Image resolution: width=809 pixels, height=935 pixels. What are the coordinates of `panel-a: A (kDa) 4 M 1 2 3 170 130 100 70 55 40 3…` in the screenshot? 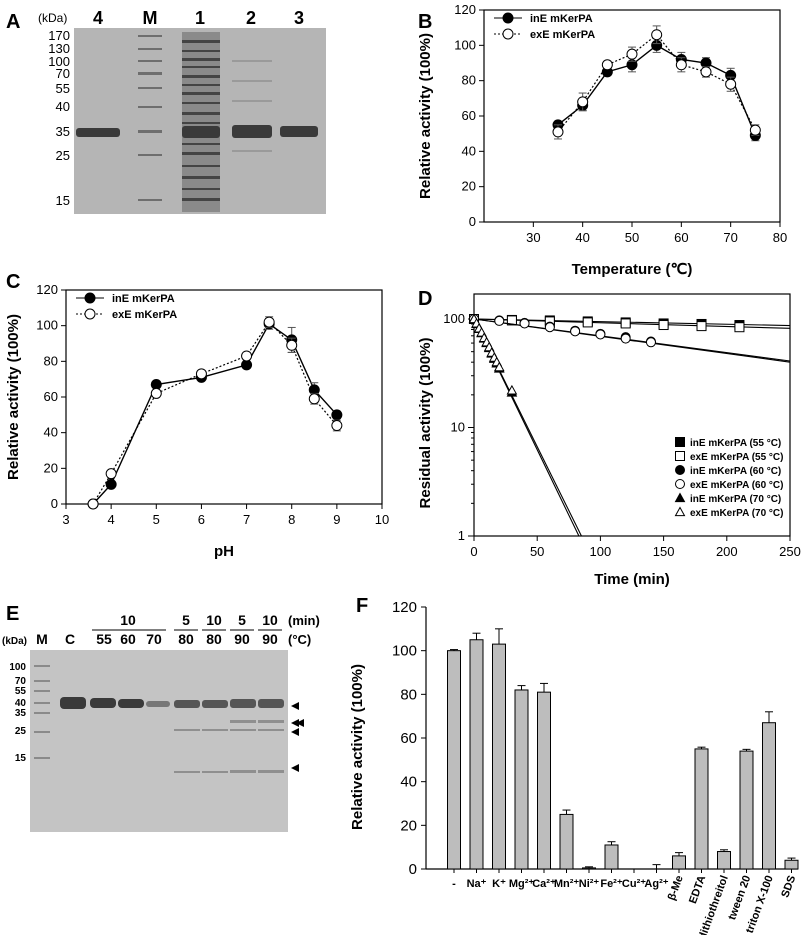 It's located at (166, 111).